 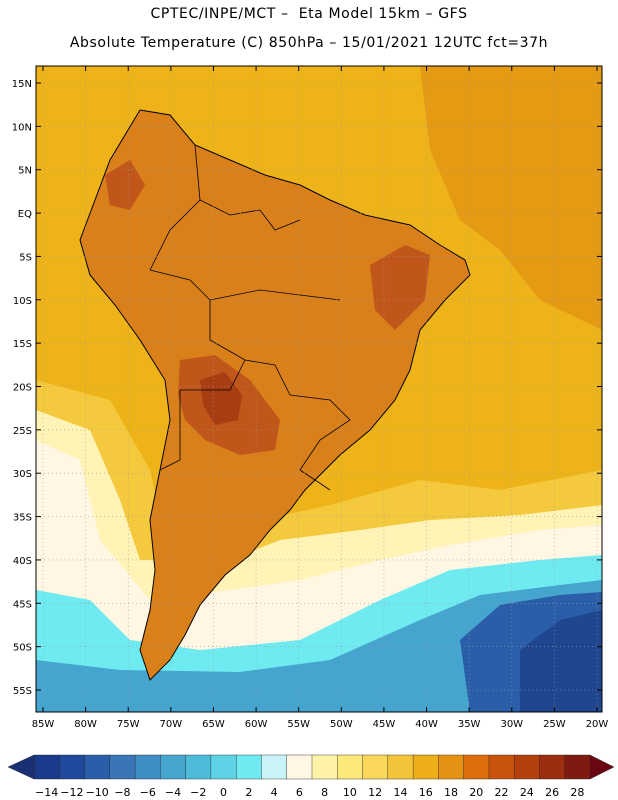 I want to click on warm-ocean-band, so click(x=511, y=198).